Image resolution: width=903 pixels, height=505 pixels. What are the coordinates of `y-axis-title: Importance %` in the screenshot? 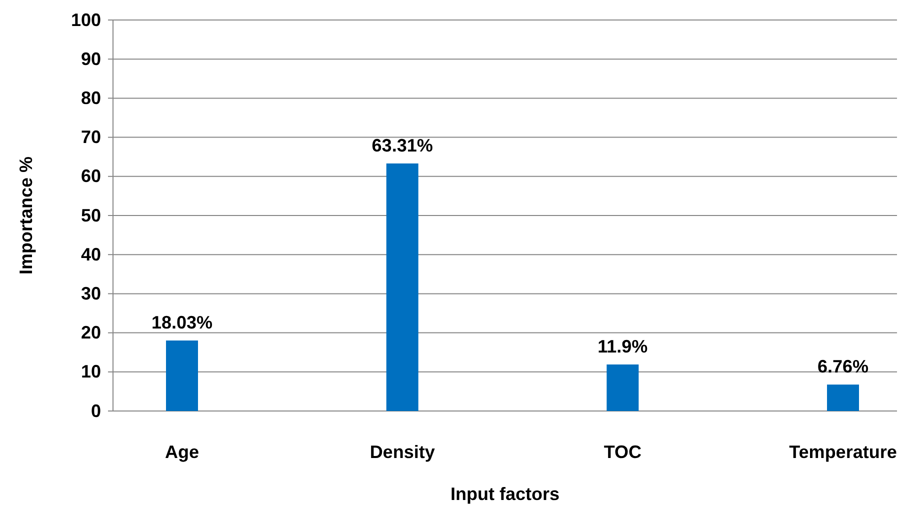 It's located at (26, 215).